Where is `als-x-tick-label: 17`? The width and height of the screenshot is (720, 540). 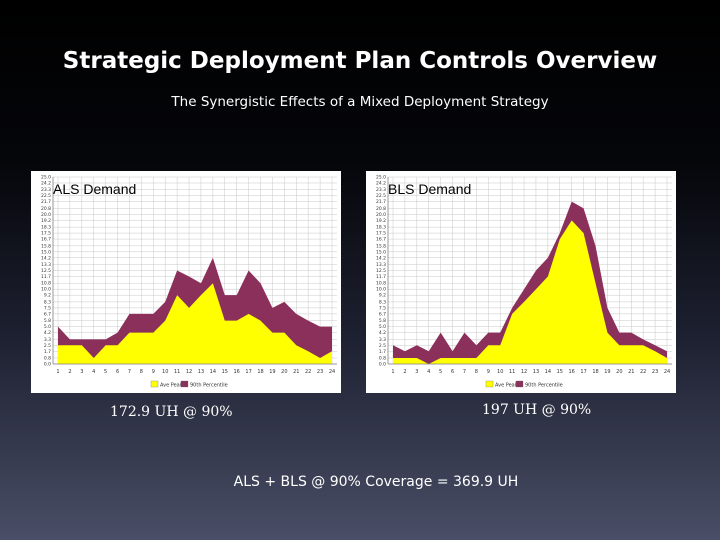
als-x-tick-label: 17 is located at coordinates (248, 372).